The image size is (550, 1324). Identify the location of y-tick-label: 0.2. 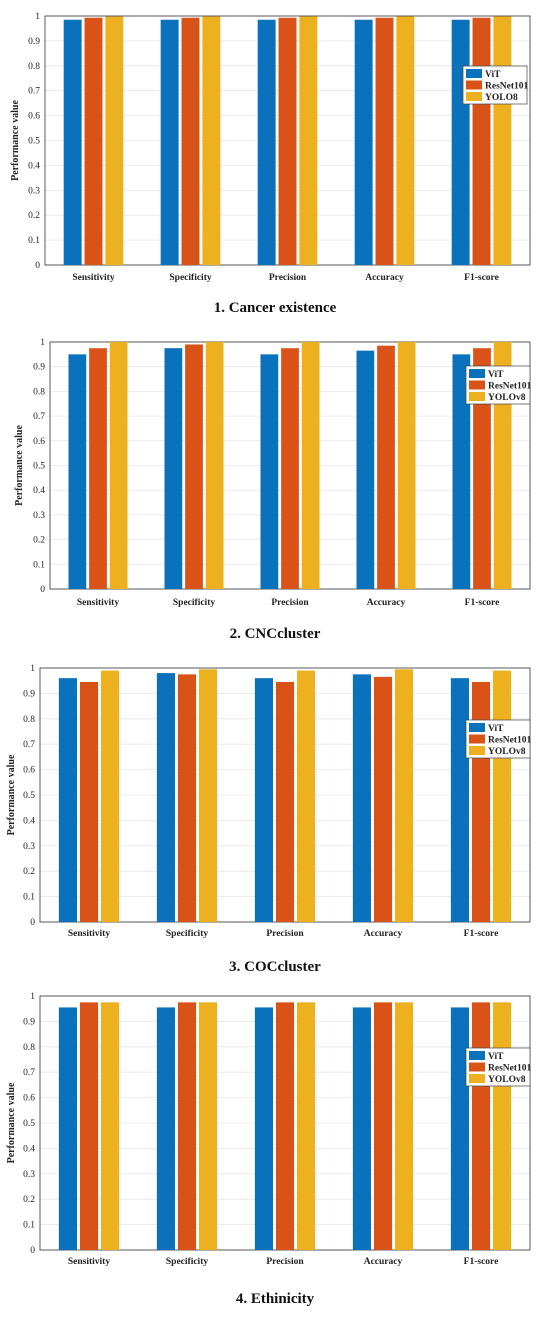
(34, 216).